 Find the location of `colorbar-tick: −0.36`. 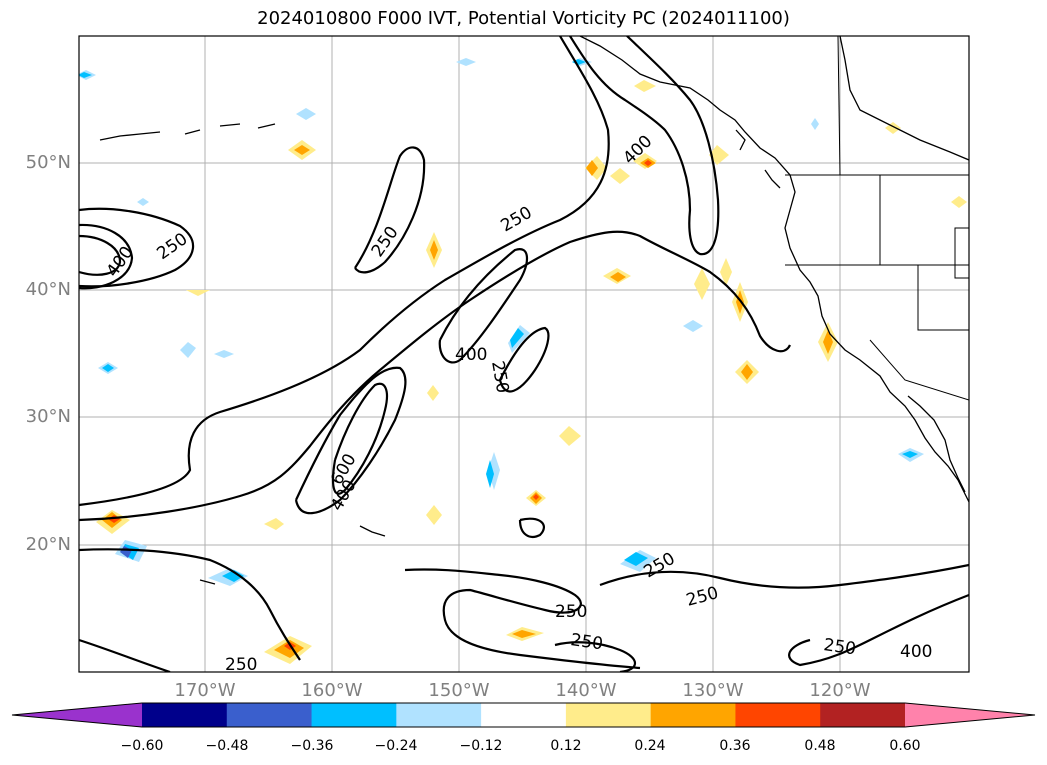

colorbar-tick: −0.36 is located at coordinates (312, 746).